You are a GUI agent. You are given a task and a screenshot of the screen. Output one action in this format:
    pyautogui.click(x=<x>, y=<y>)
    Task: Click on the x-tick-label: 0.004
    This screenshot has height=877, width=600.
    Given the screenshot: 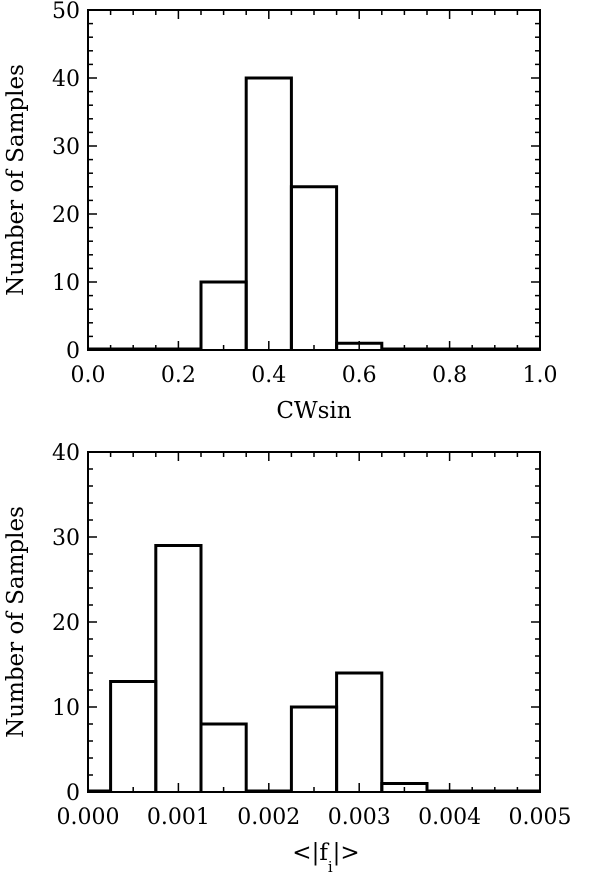 What is the action you would take?
    pyautogui.click(x=449, y=817)
    